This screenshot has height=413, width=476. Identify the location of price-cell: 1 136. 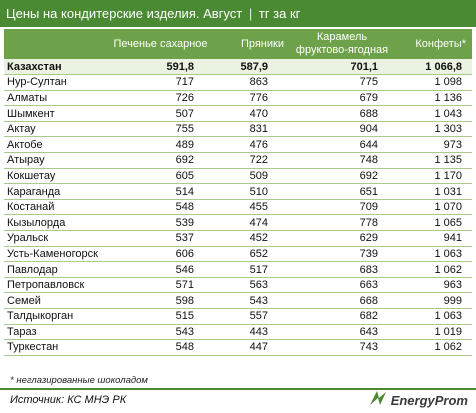
(436, 98).